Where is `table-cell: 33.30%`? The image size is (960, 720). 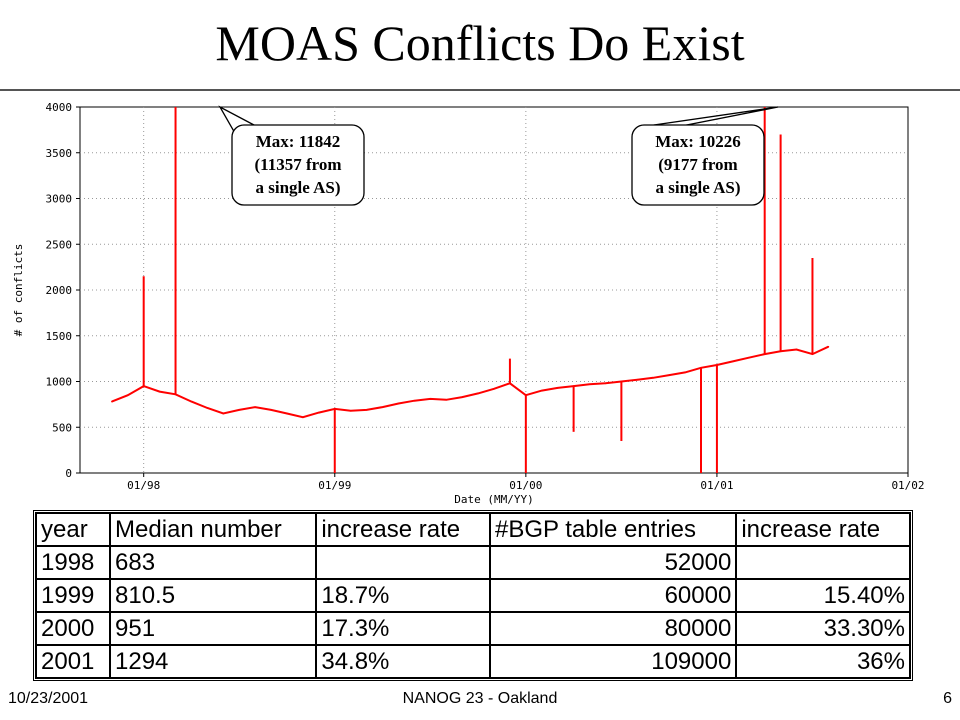 table-cell: 33.30% is located at coordinates (823, 628).